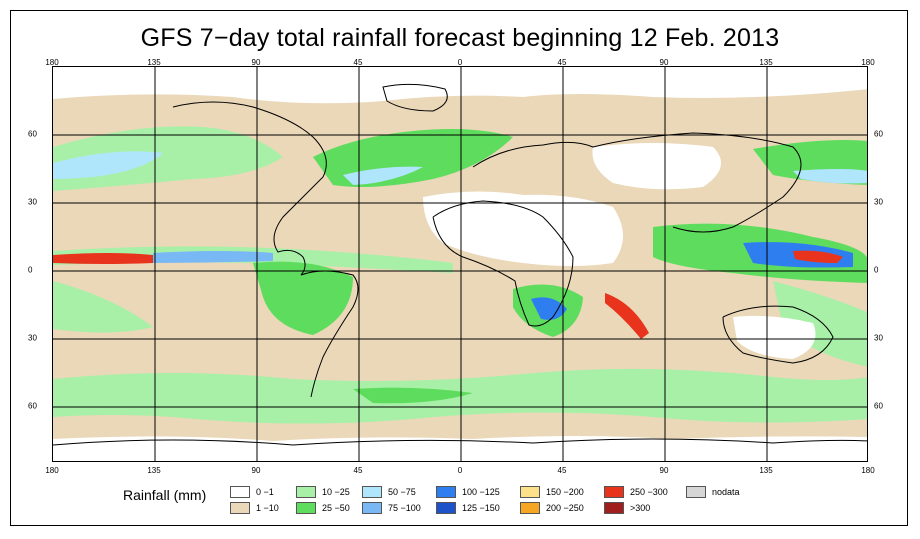  What do you see at coordinates (413, 395) in the screenshot?
I see `southern-ocean-moderate-rain` at bounding box center [413, 395].